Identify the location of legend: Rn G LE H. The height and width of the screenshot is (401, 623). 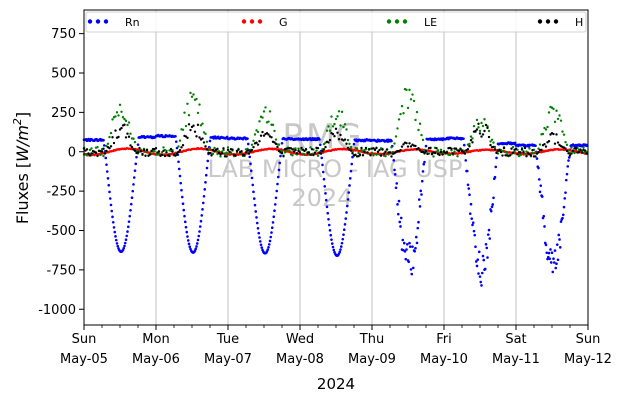
(336, 22).